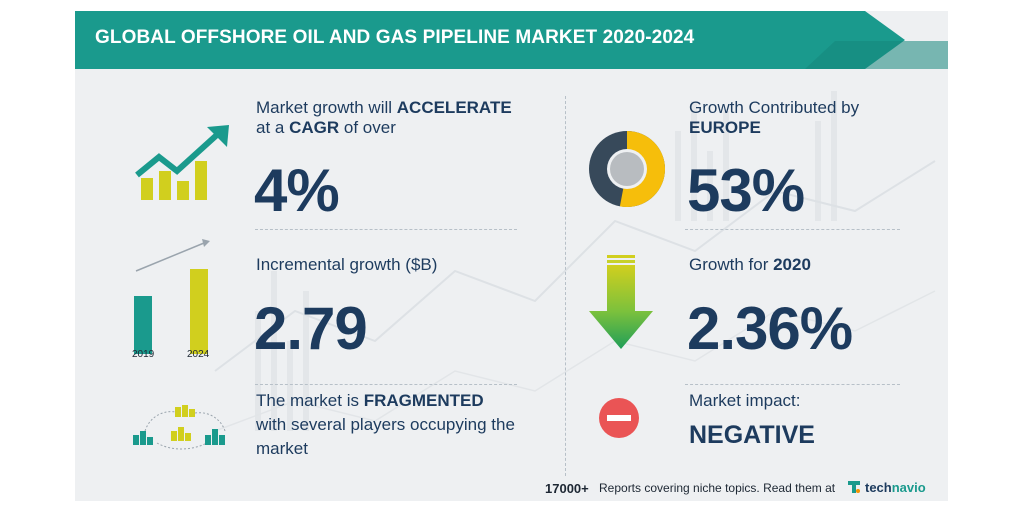 This screenshot has height=512, width=1024. What do you see at coordinates (367, 127) in the screenshot?
I see `cagr-post: of over` at bounding box center [367, 127].